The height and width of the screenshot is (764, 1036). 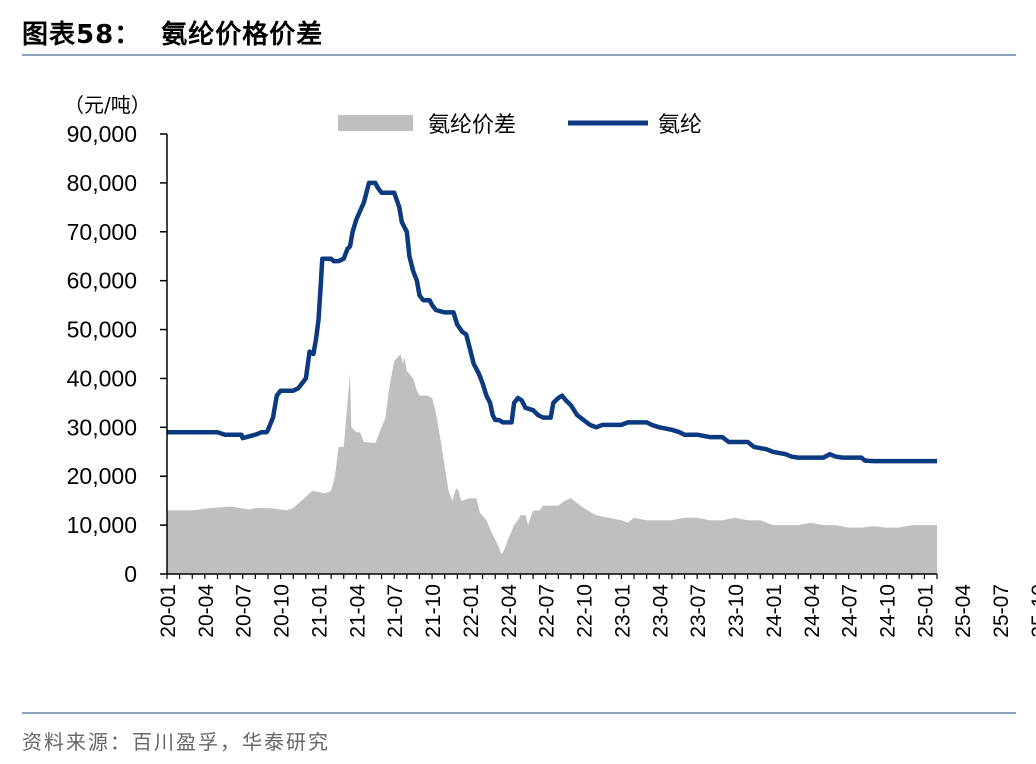 What do you see at coordinates (282, 611) in the screenshot?
I see `x-tick-label: 20-10` at bounding box center [282, 611].